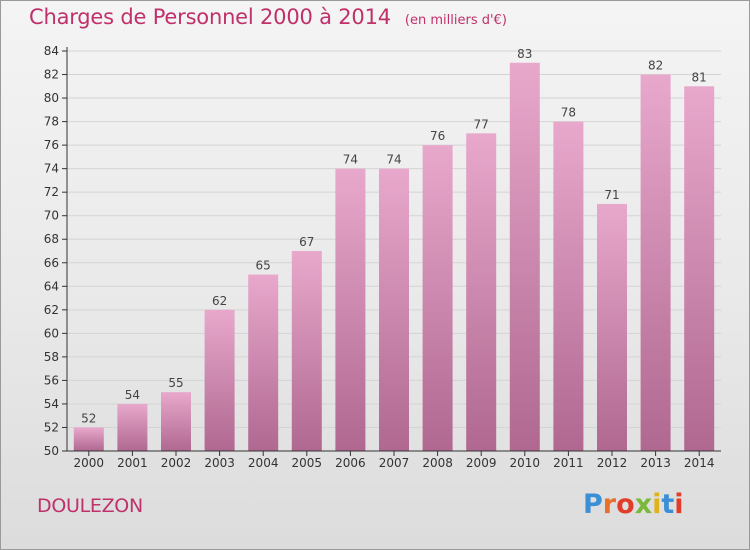  I want to click on x-tick-label: 2005, so click(307, 463).